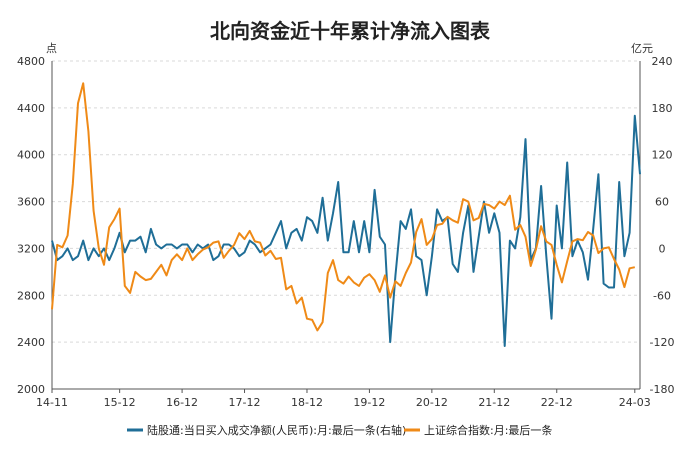 The height and width of the screenshot is (467, 700). Describe the element at coordinates (350, 31) in the screenshot. I see `chart-title: 北向资金近十年累计净流入图表` at that location.